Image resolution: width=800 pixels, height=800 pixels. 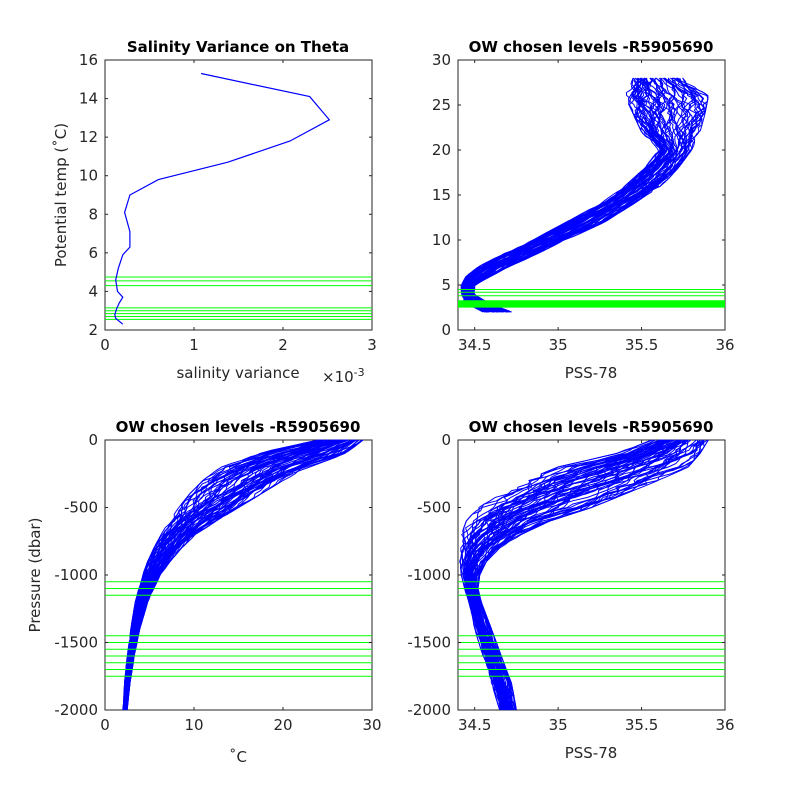 I want to click on panel-1-x-exponent-base: ×10, so click(x=338, y=377).